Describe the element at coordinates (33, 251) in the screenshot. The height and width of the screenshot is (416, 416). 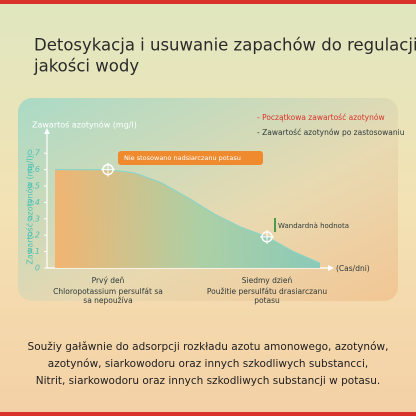
I see `y-tick-label: 0.1` at that location.